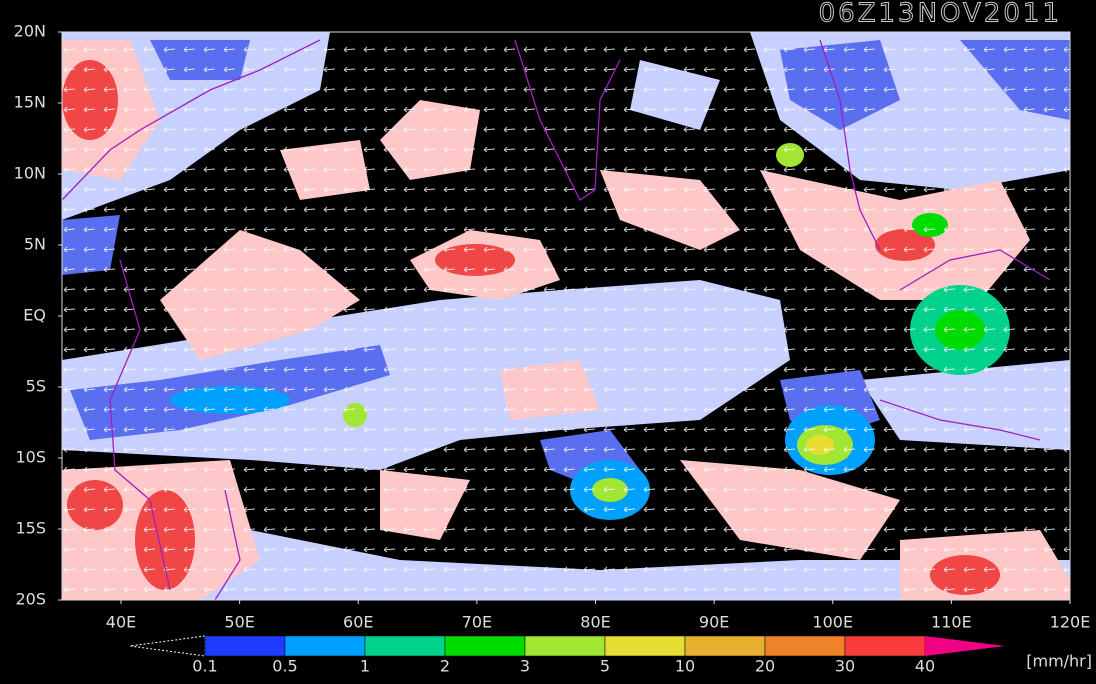  Describe the element at coordinates (965, 646) in the screenshot. I see `colorbar-over` at that location.